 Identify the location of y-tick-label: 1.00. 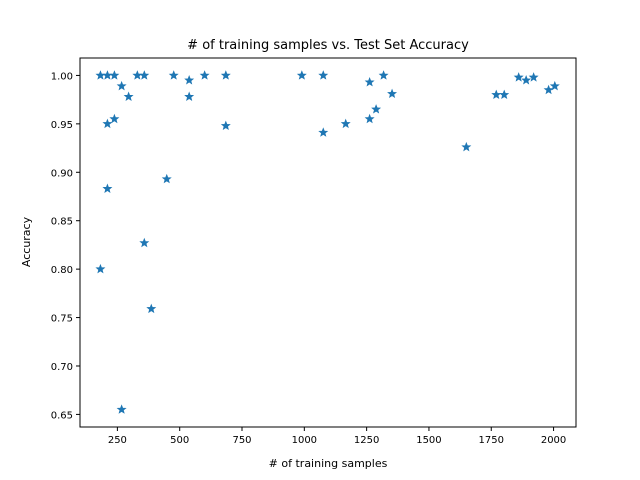
(62, 76).